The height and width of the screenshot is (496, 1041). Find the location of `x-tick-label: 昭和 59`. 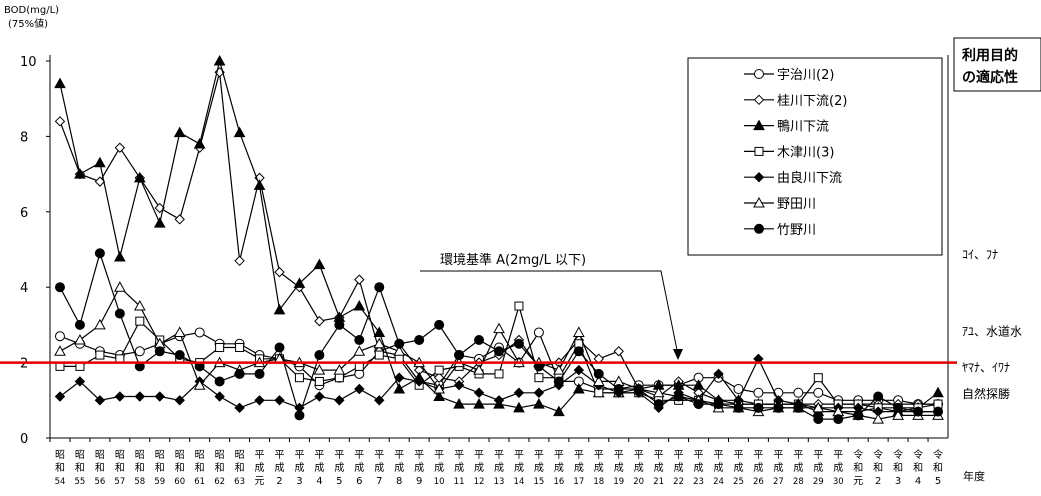

x-tick-label: 昭和 59 is located at coordinates (159, 468).